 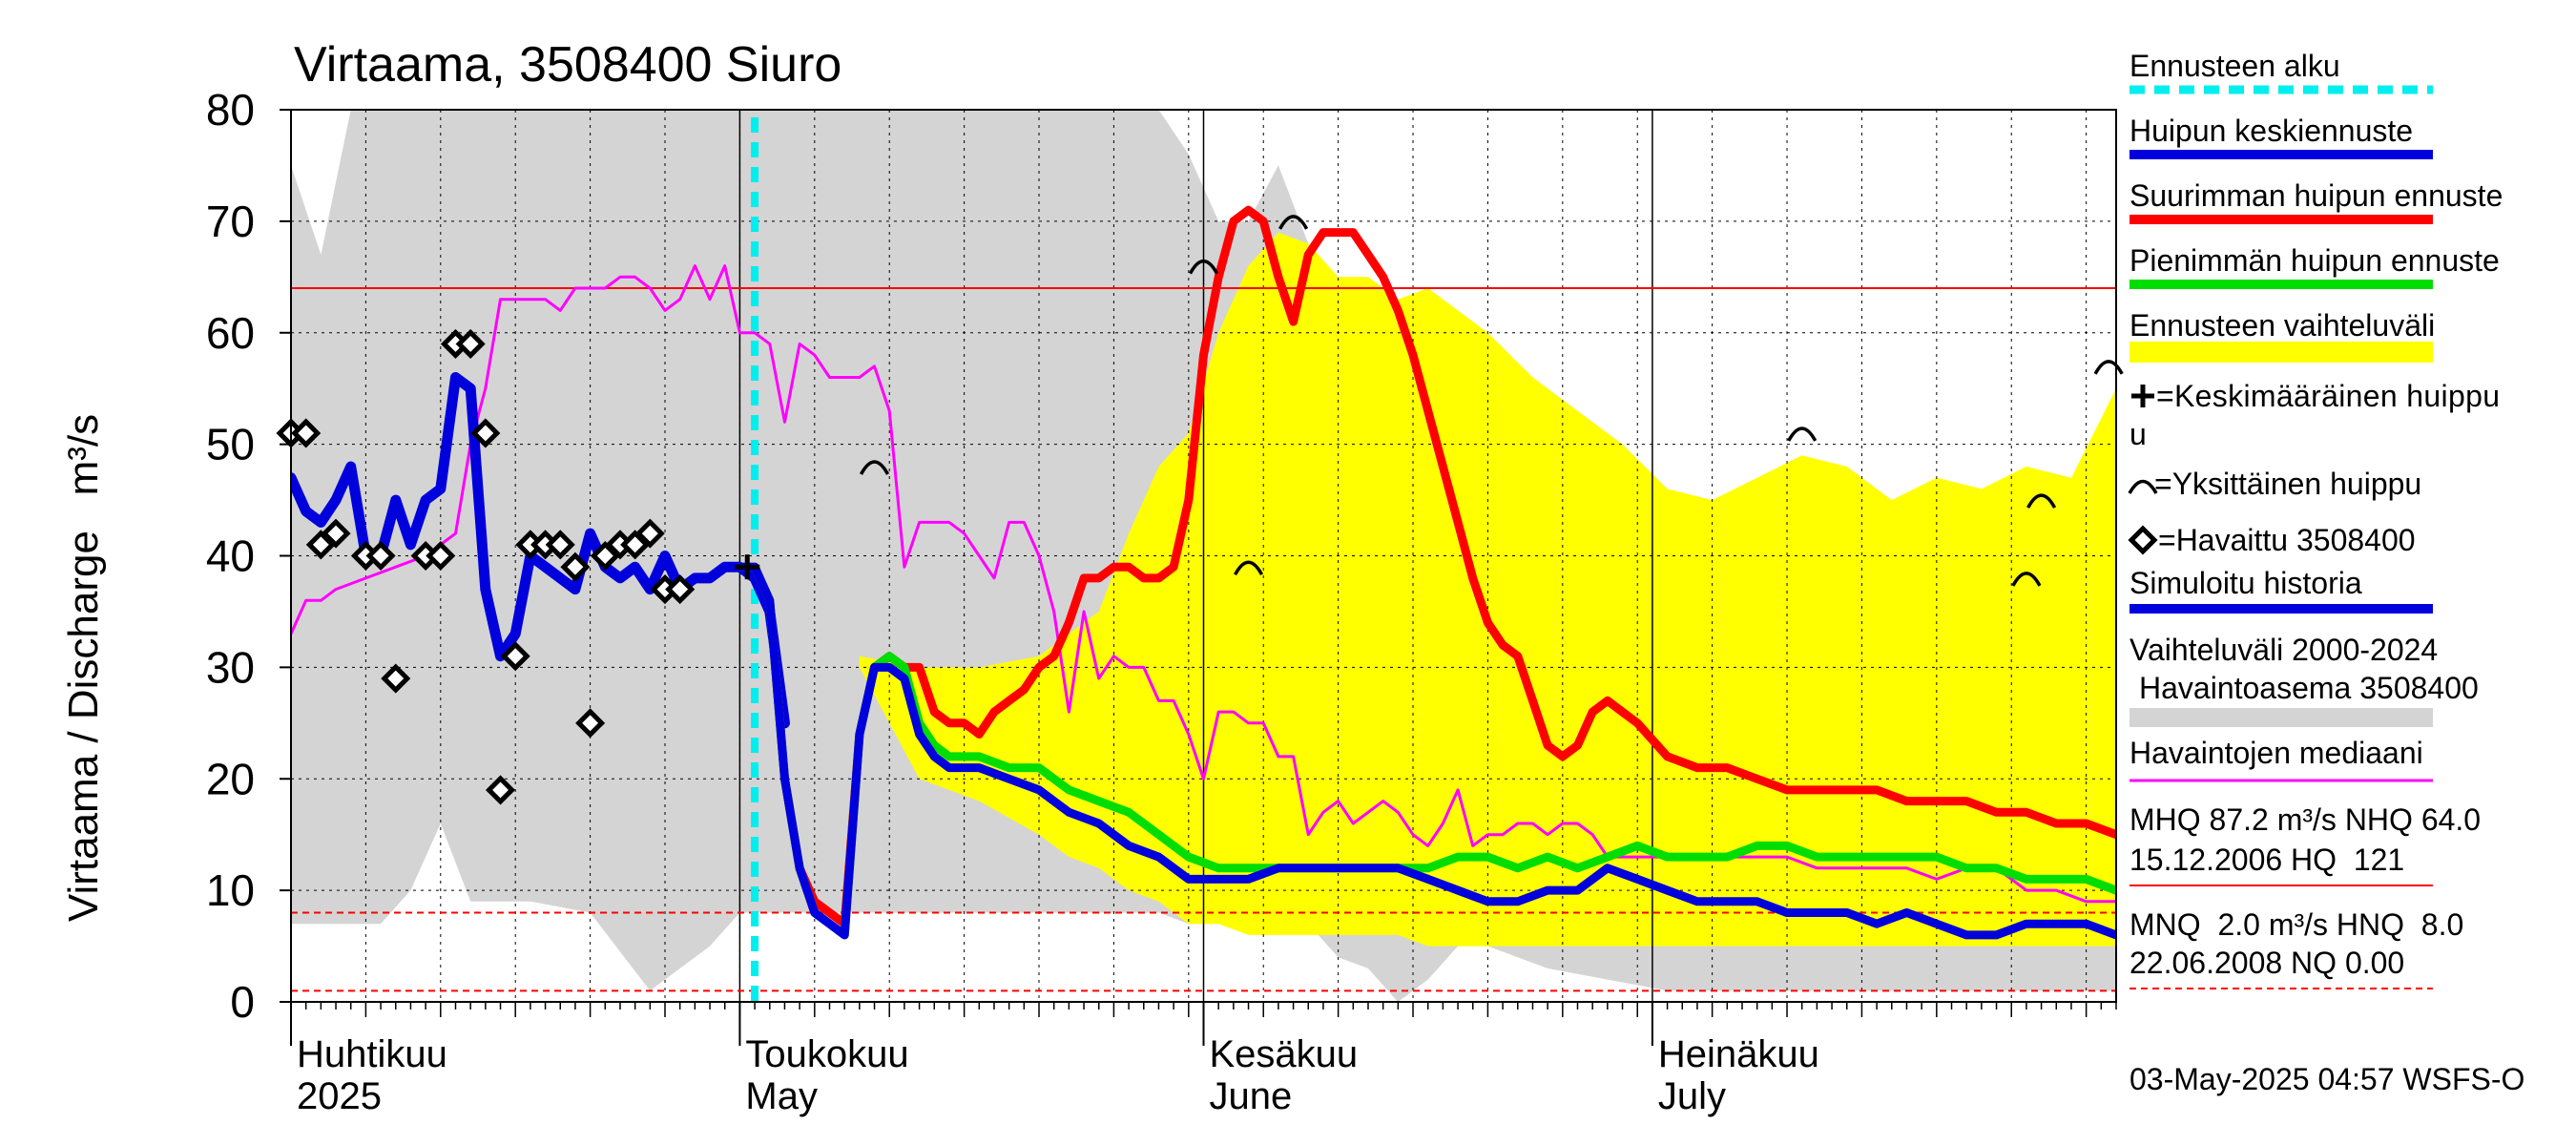 I want to click on legend-label-median: Havaintojen mediaani, so click(x=2276, y=753).